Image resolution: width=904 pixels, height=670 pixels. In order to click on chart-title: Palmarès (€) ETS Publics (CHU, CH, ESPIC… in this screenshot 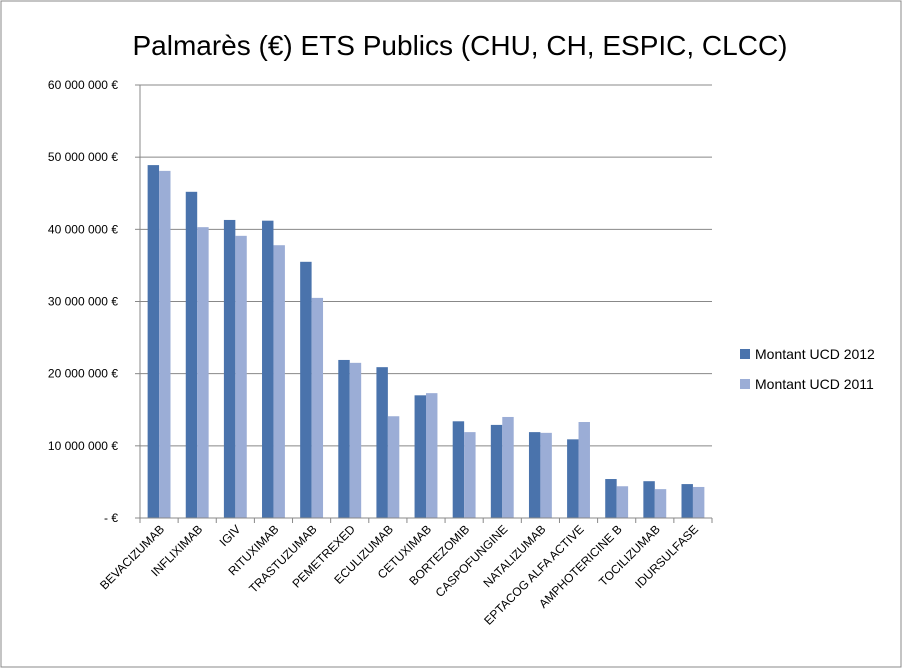, I will do `click(459, 45)`.